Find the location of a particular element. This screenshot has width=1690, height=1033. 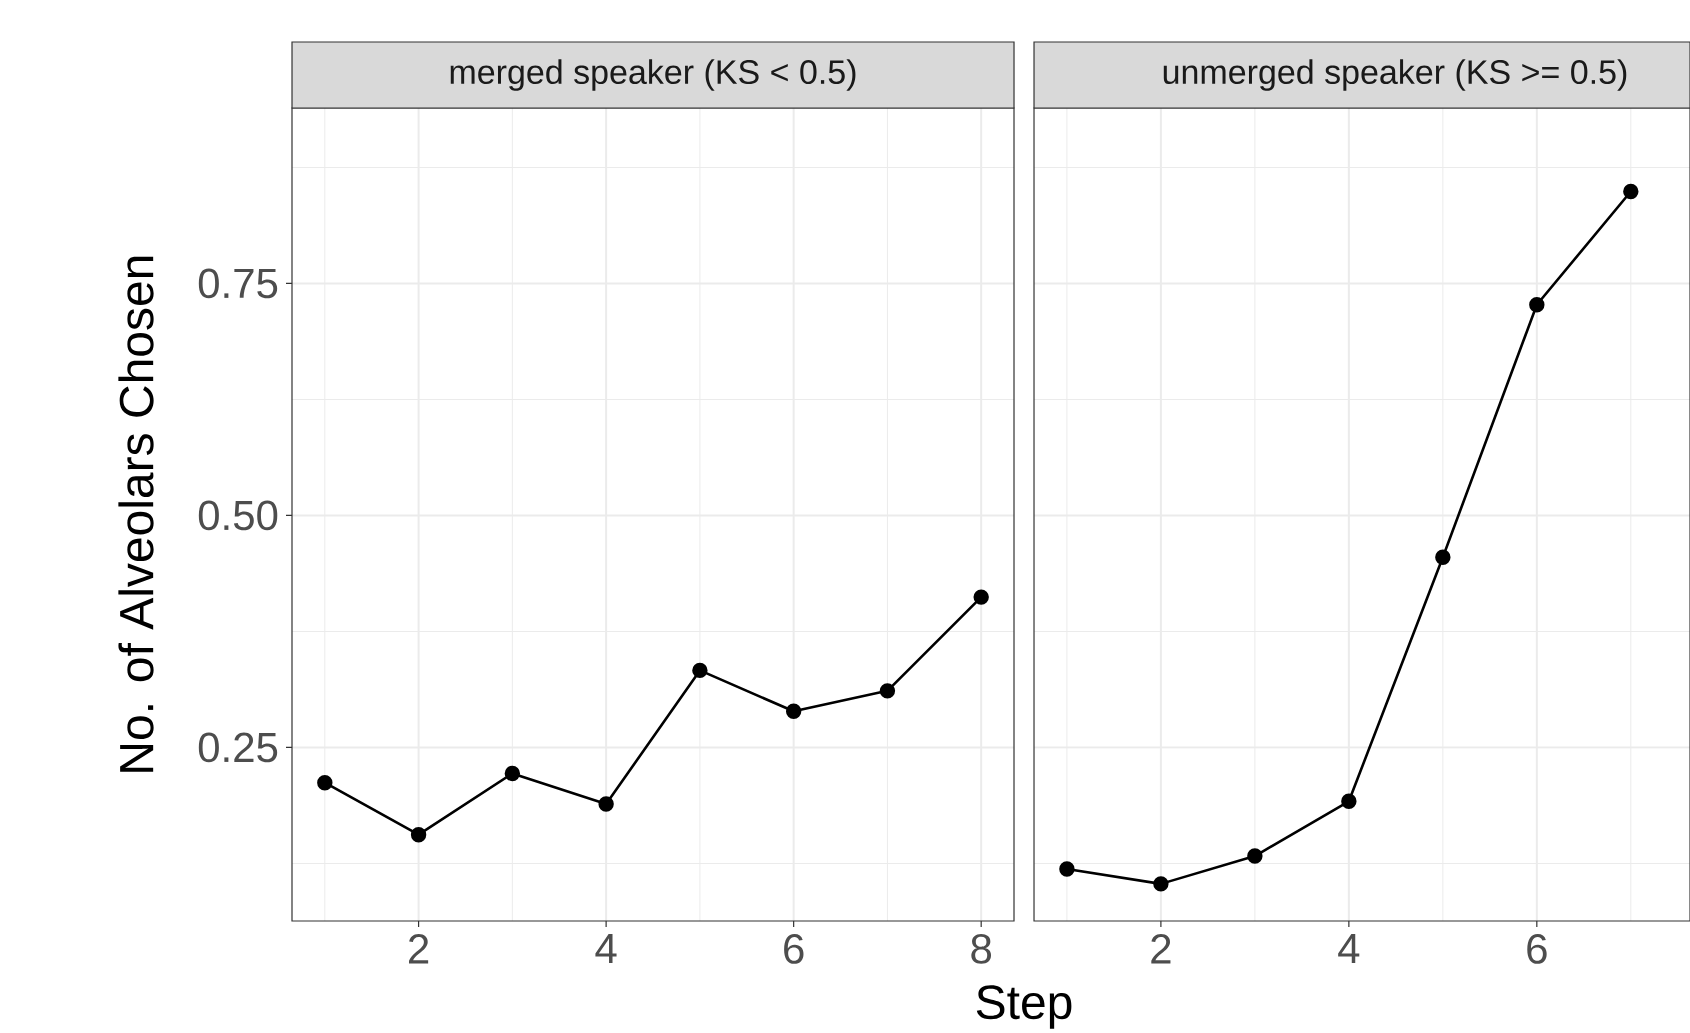

chart-title: merged speaker (KS < 0.5) is located at coordinates (653, 75).